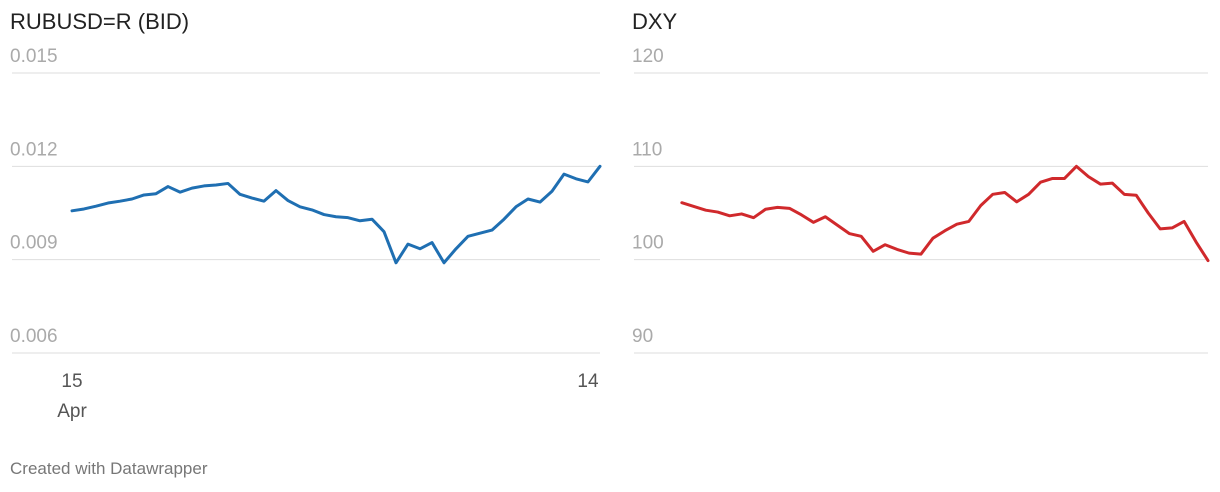 This screenshot has height=492, width=1220. I want to click on chart-title: RUBUSD=R (BID), so click(99, 21).